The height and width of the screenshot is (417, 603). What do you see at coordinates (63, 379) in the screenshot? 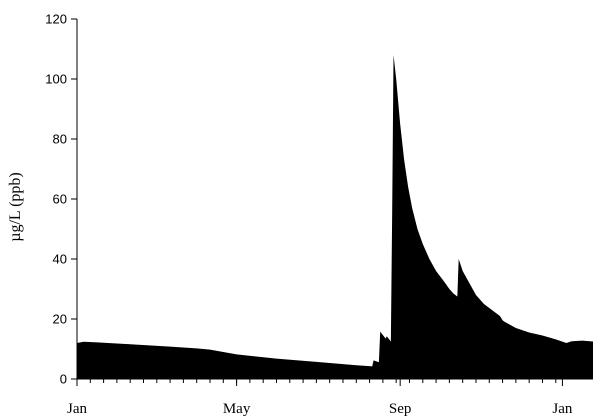
I see `y-tick-label: 0` at bounding box center [63, 379].